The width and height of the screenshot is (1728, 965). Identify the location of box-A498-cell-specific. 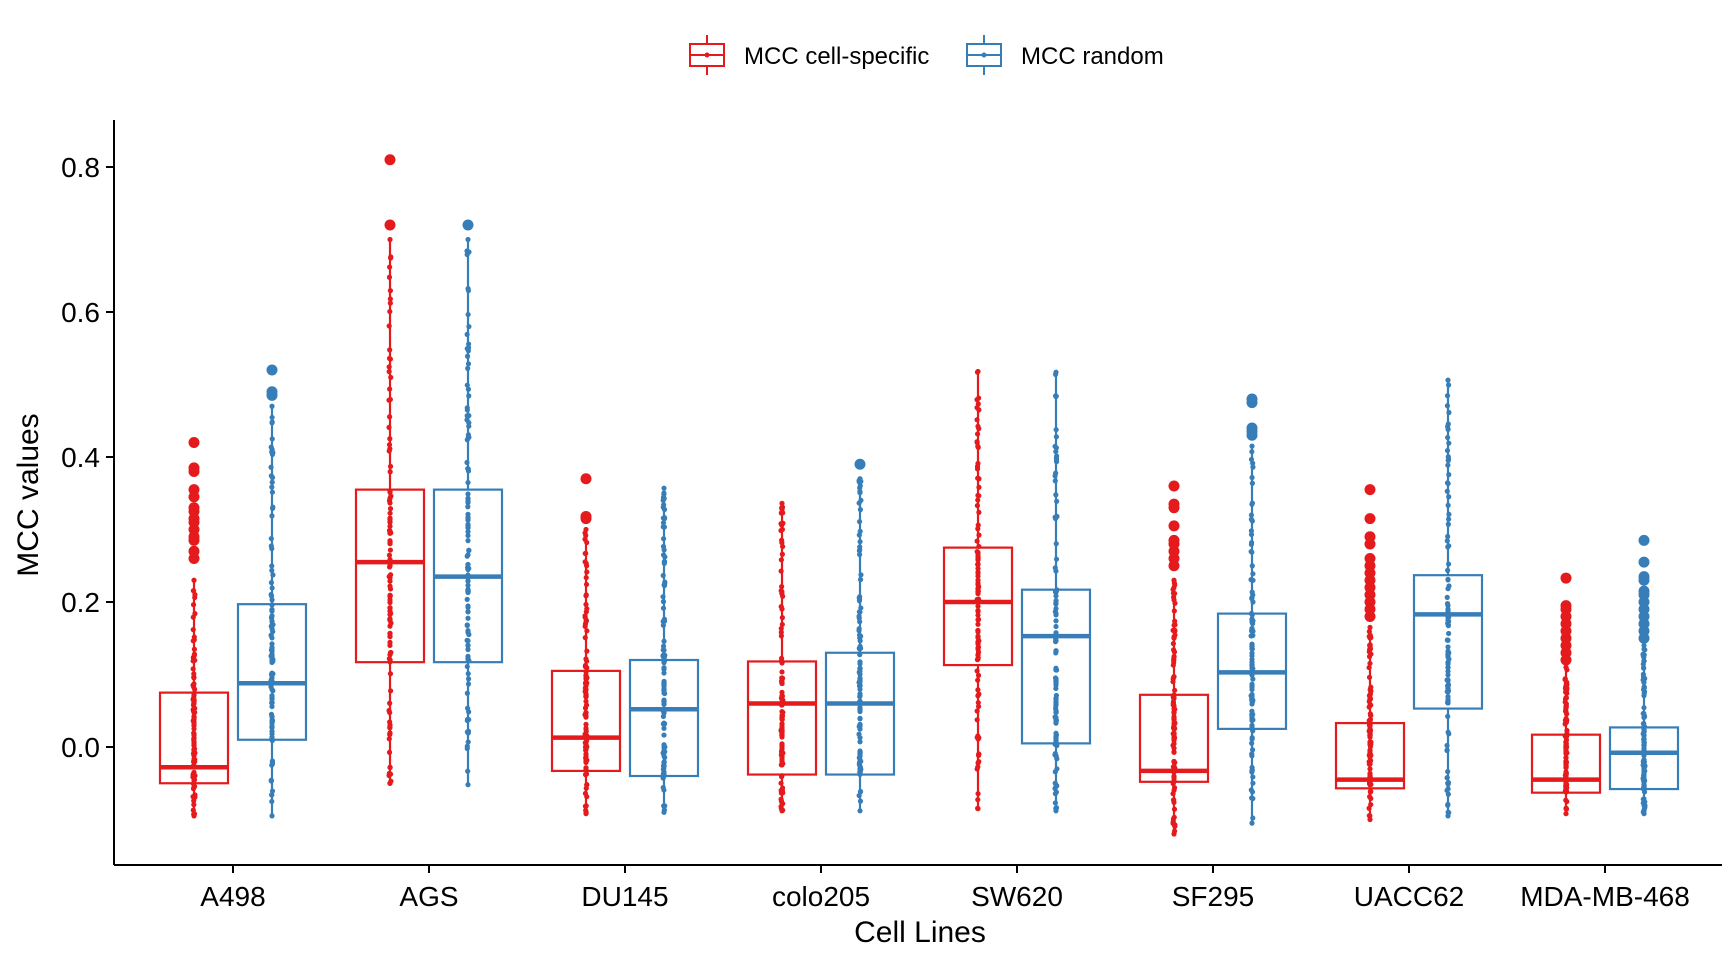
(194, 628).